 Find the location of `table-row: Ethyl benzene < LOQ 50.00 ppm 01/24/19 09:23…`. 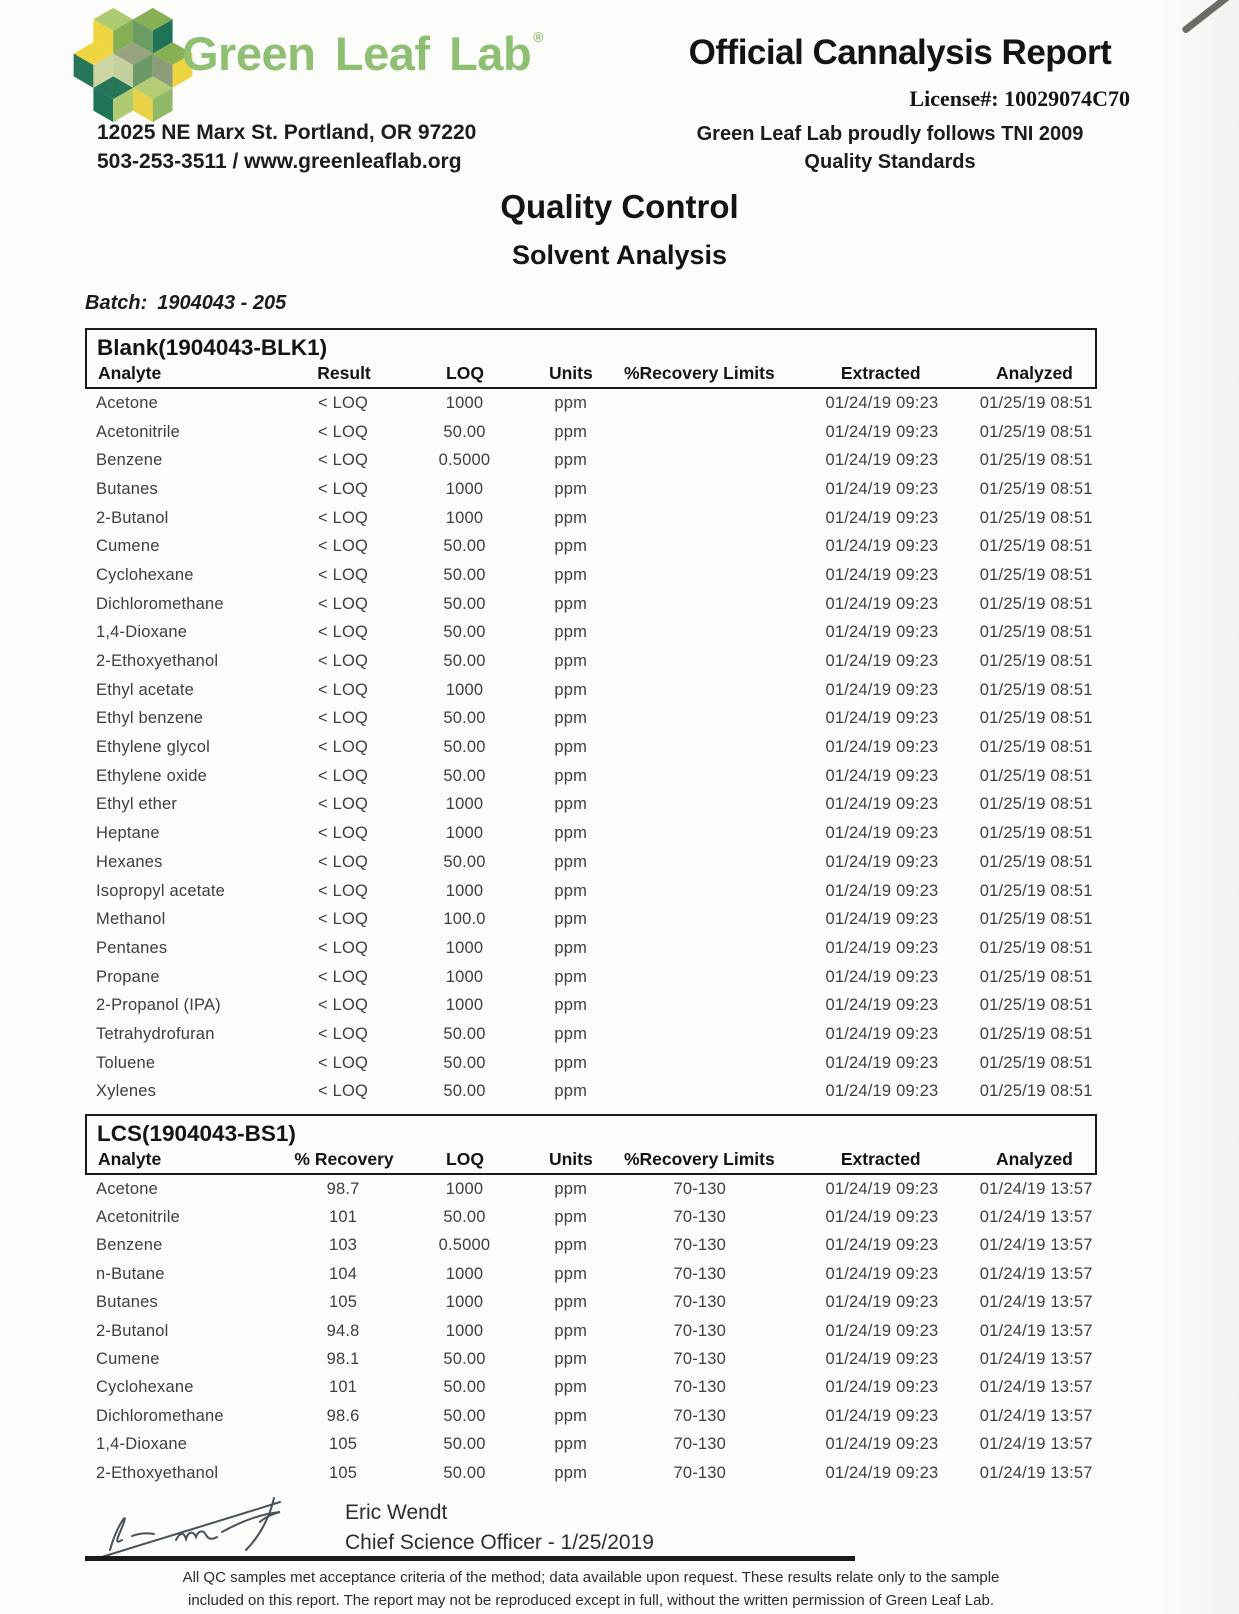

table-row: Ethyl benzene < LOQ 50.00 ppm 01/24/19 09:23… is located at coordinates (591, 719).